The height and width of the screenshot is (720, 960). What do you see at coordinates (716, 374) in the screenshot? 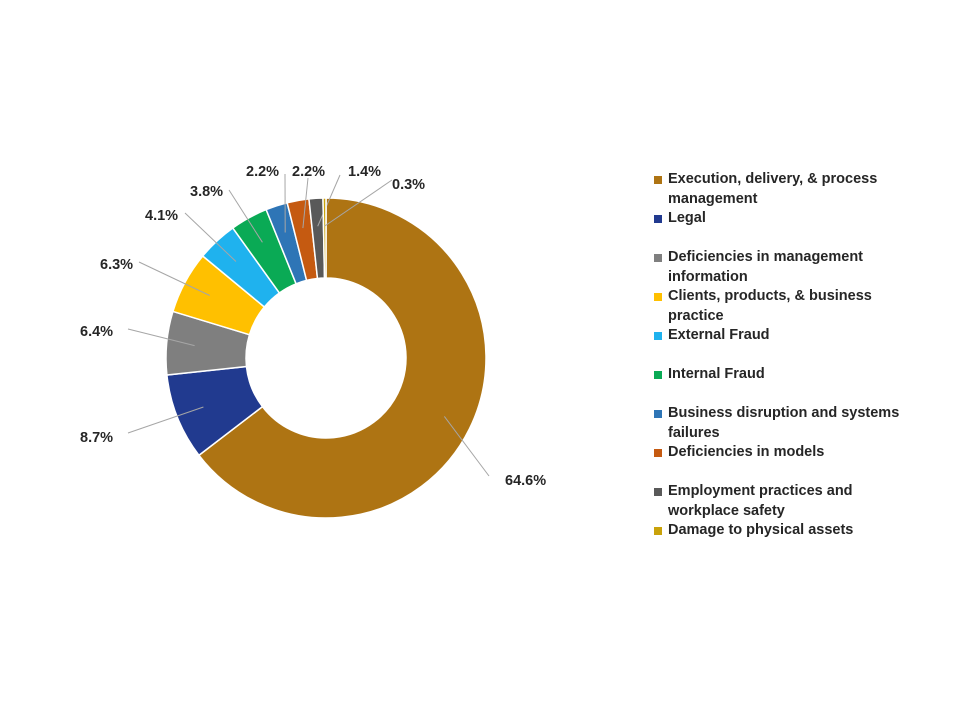
I see `legend-label: Internal Fraud` at bounding box center [716, 374].